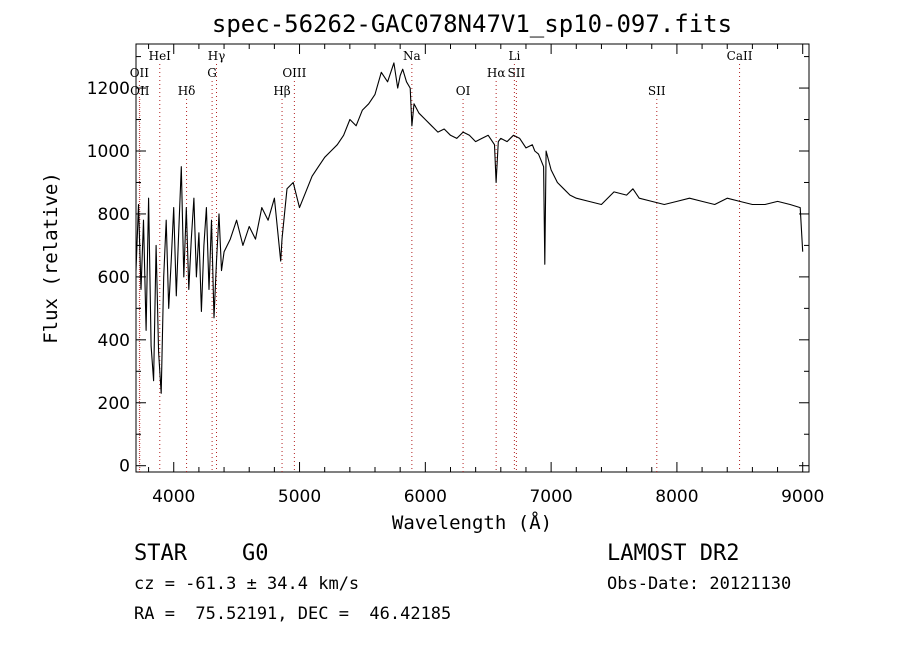 Image resolution: width=900 pixels, height=649 pixels. What do you see at coordinates (472, 24) in the screenshot?
I see `chart-title: spec-56262-GAC078N47V1_sp10-097.fits` at bounding box center [472, 24].